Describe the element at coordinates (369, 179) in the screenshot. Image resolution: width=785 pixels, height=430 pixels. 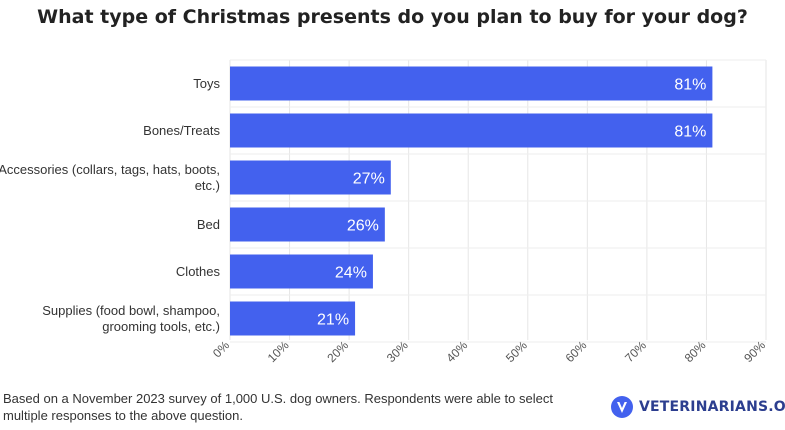
I see `bar-value-label: 27%` at that location.